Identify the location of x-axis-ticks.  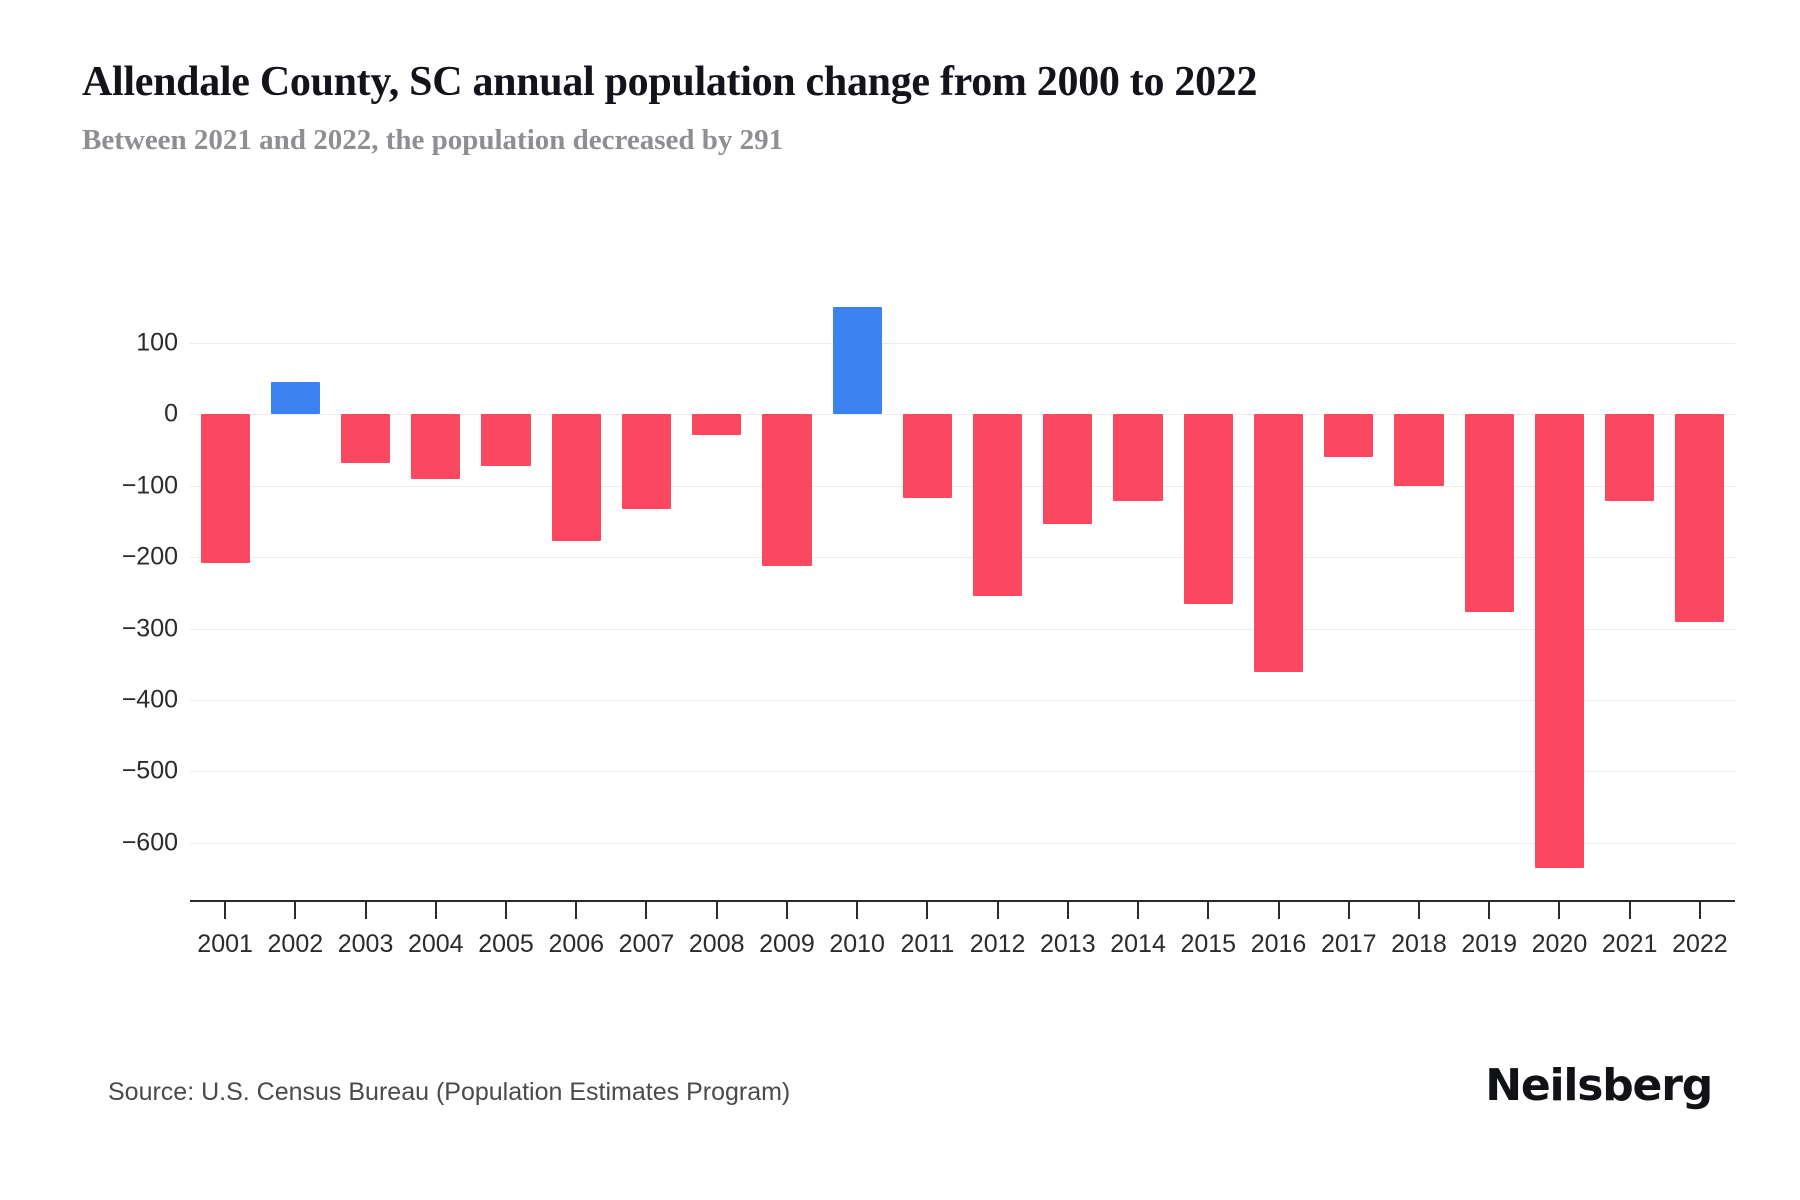
(962, 911).